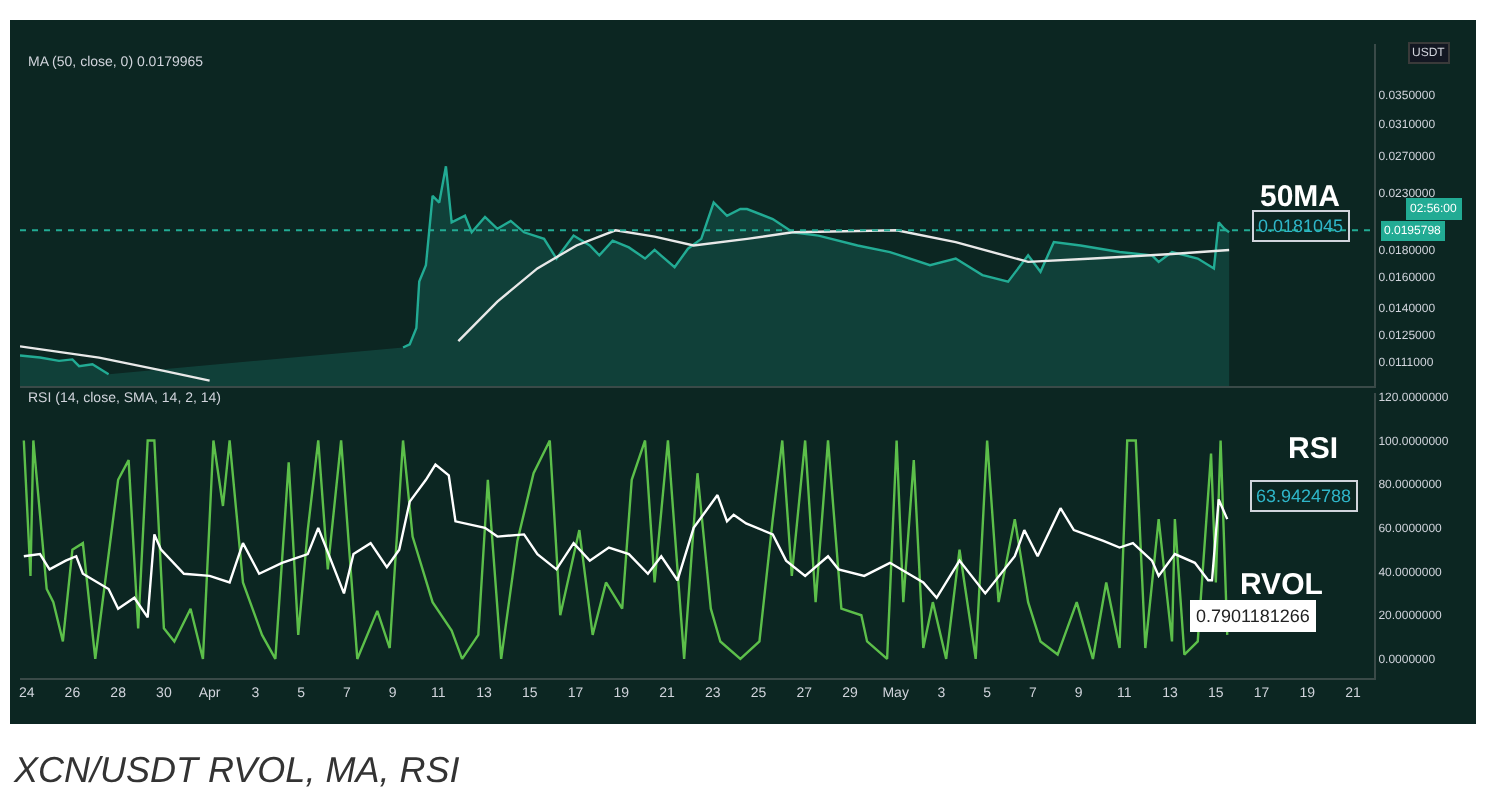 This screenshot has width=1494, height=810. I want to click on annotation: RVOL, so click(1281, 585).